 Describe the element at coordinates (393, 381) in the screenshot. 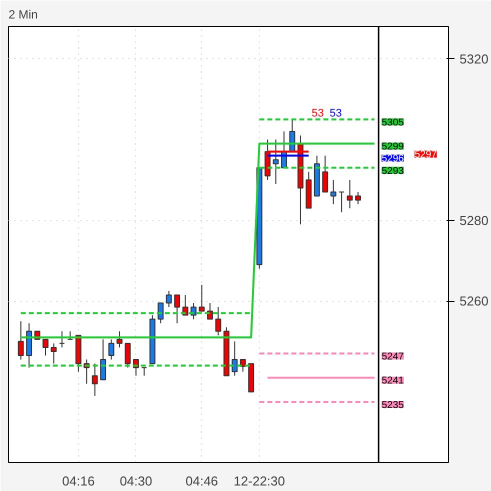

I see `text: 5241` at that location.